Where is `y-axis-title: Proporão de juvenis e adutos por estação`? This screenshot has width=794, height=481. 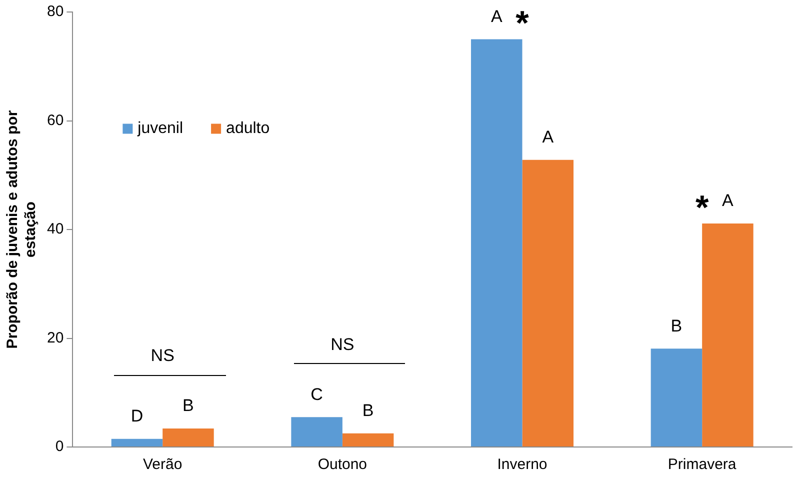 y-axis-title: Proporão de juvenis e adutos por estação is located at coordinates (22, 229).